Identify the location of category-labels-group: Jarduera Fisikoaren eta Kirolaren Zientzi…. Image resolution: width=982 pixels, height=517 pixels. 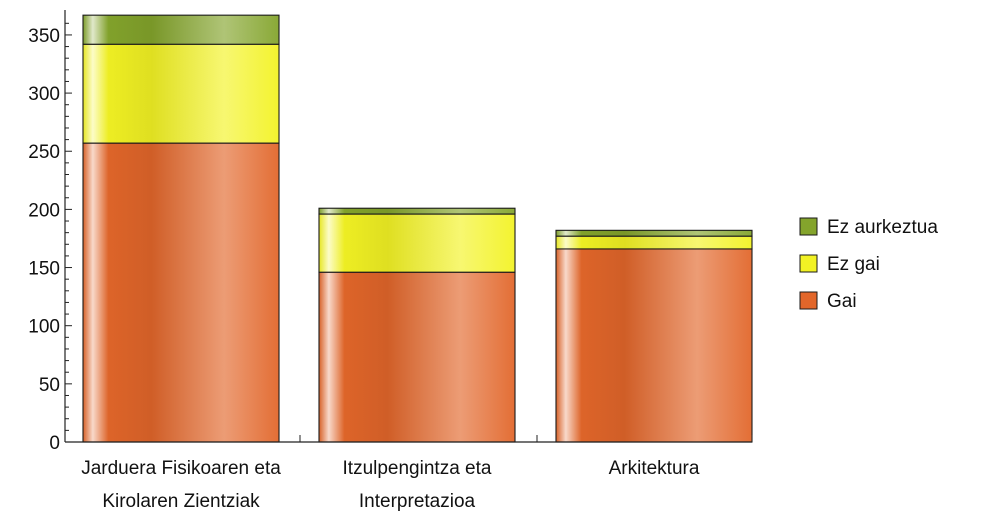
(390, 485).